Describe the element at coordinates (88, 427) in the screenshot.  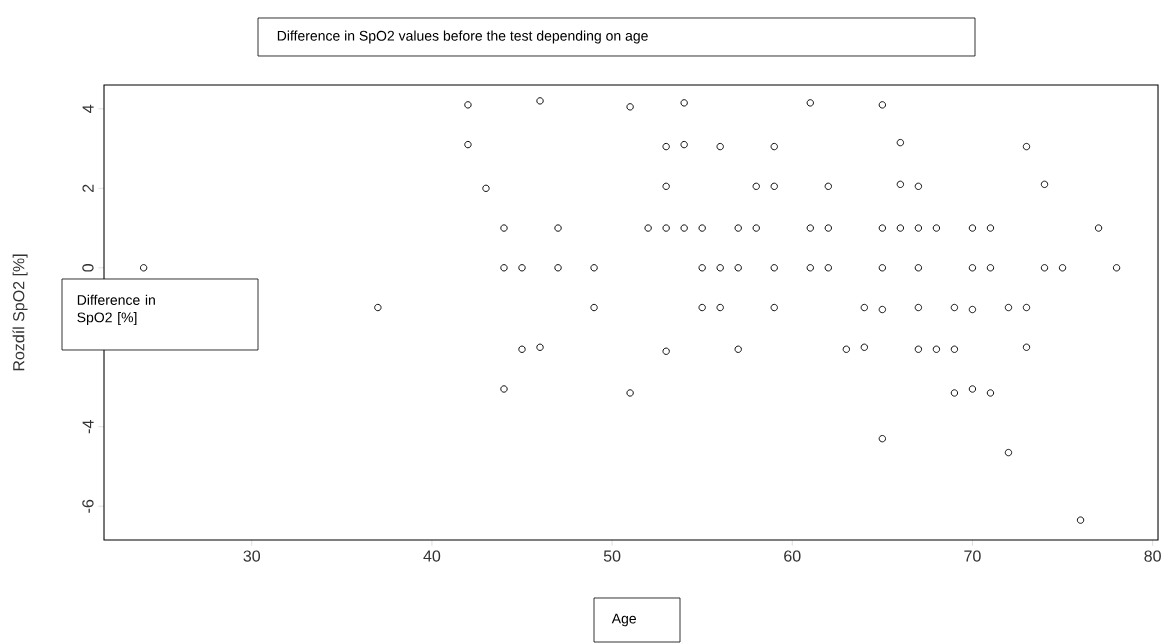
I see `y-tick-label: -4` at that location.